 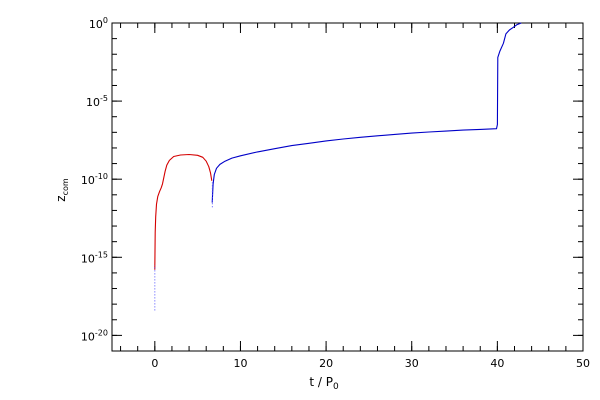 What do you see at coordinates (97, 101) in the screenshot?
I see `y-tick-label: 10⁻⁵` at bounding box center [97, 101].